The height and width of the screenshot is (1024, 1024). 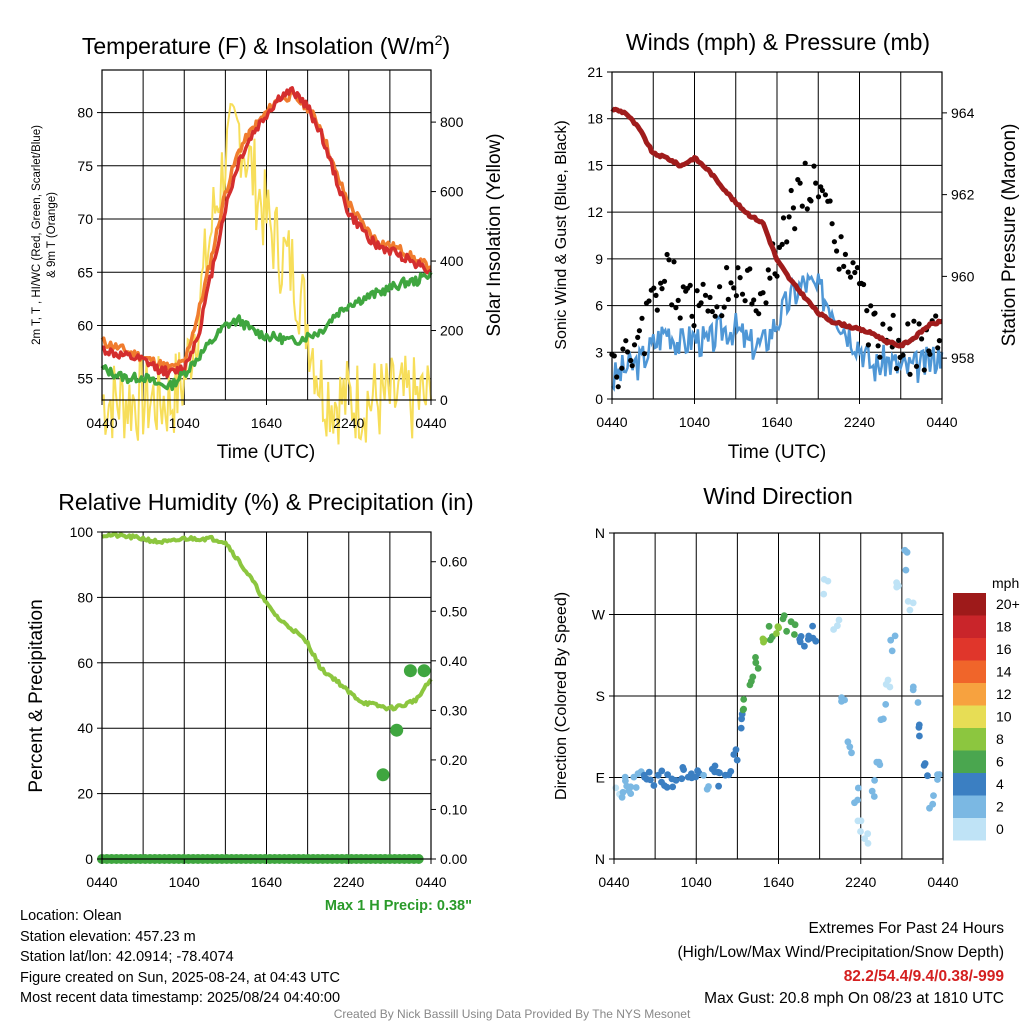 I want to click on x-tick-label: 1040, so click(x=184, y=423).